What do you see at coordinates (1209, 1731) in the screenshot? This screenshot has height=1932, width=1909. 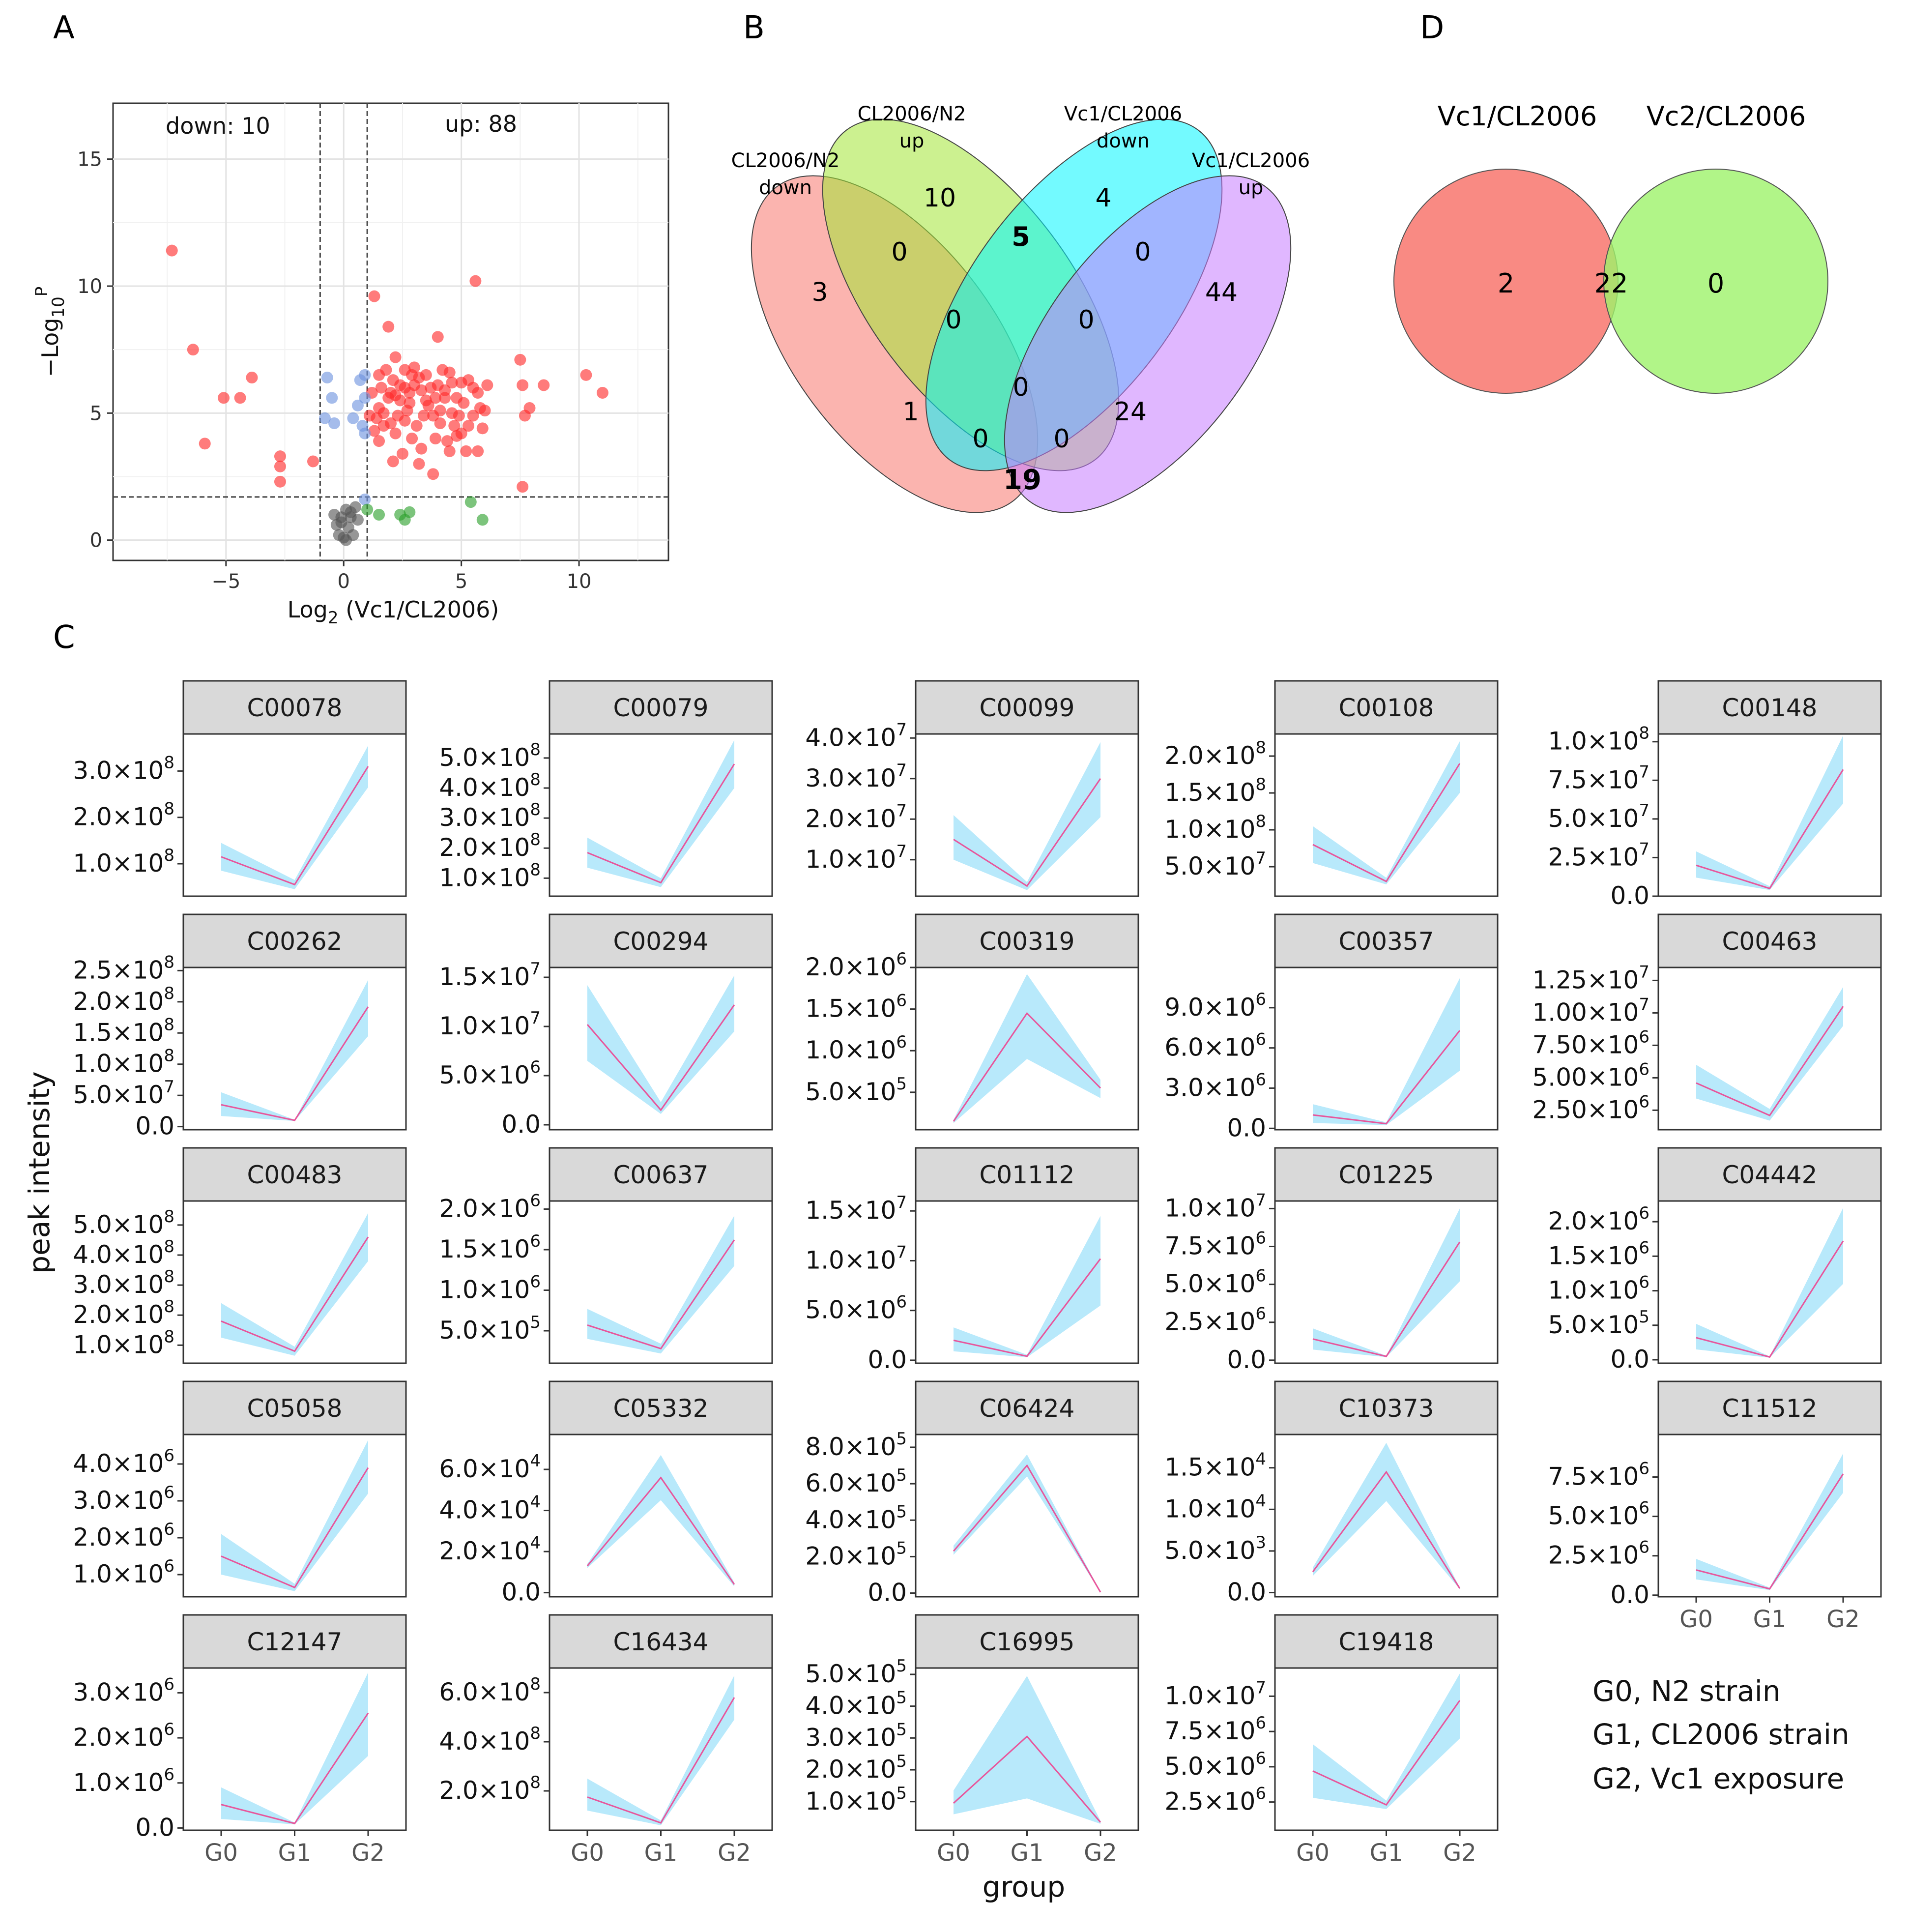 I see `facet-y-tick-mantissa: 7.5×10` at bounding box center [1209, 1731].